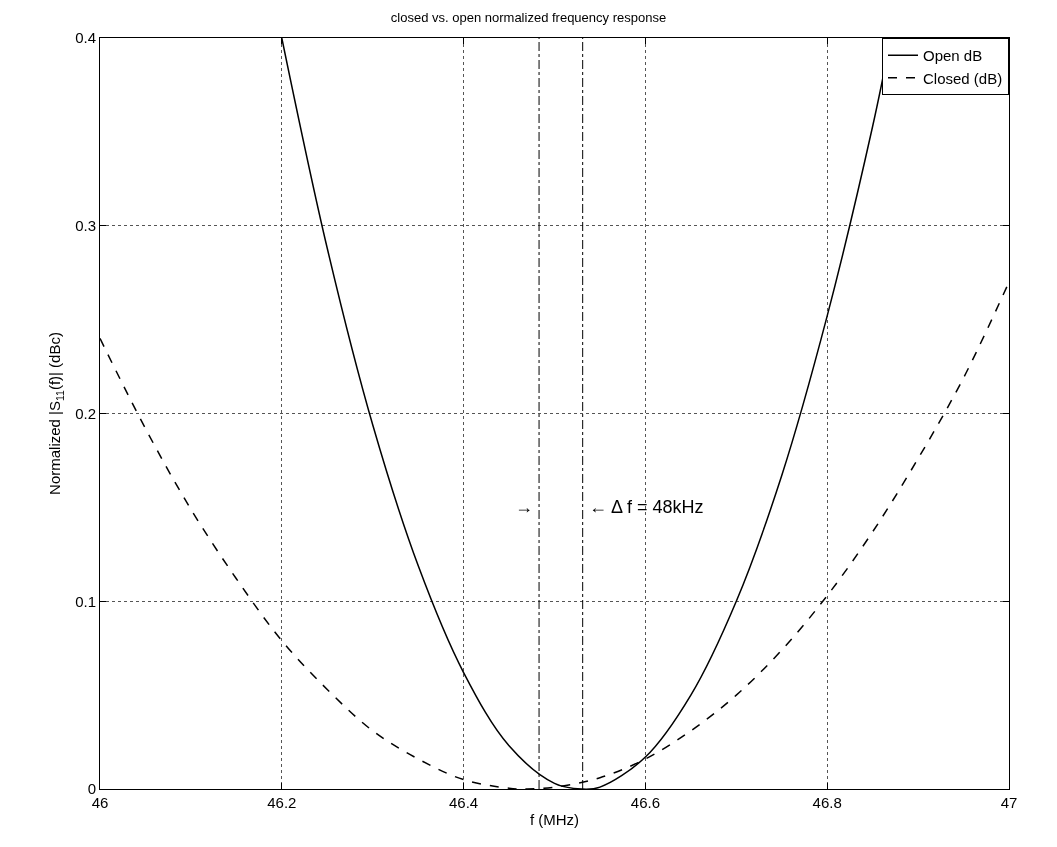  What do you see at coordinates (528, 17) in the screenshot?
I see `chart-title: closed vs. open normalized frequency response` at bounding box center [528, 17].